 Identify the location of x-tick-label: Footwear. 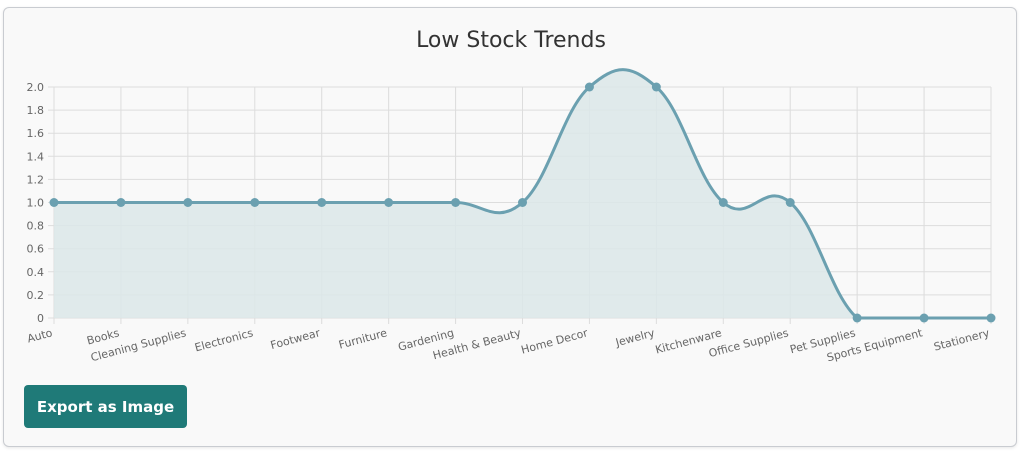
(295, 339).